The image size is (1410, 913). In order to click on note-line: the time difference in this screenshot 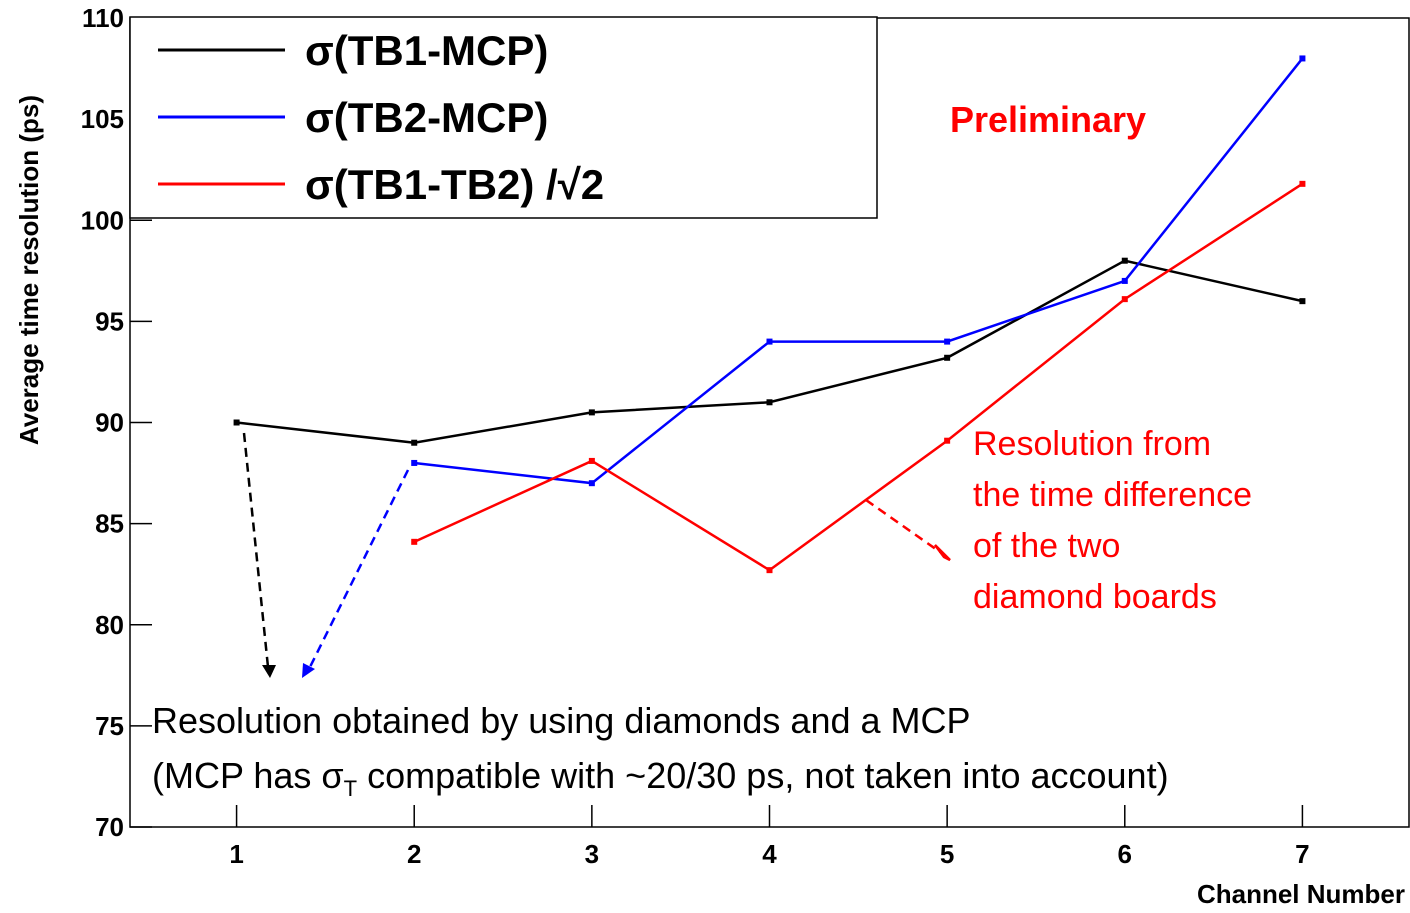, I will do `click(1112, 495)`.